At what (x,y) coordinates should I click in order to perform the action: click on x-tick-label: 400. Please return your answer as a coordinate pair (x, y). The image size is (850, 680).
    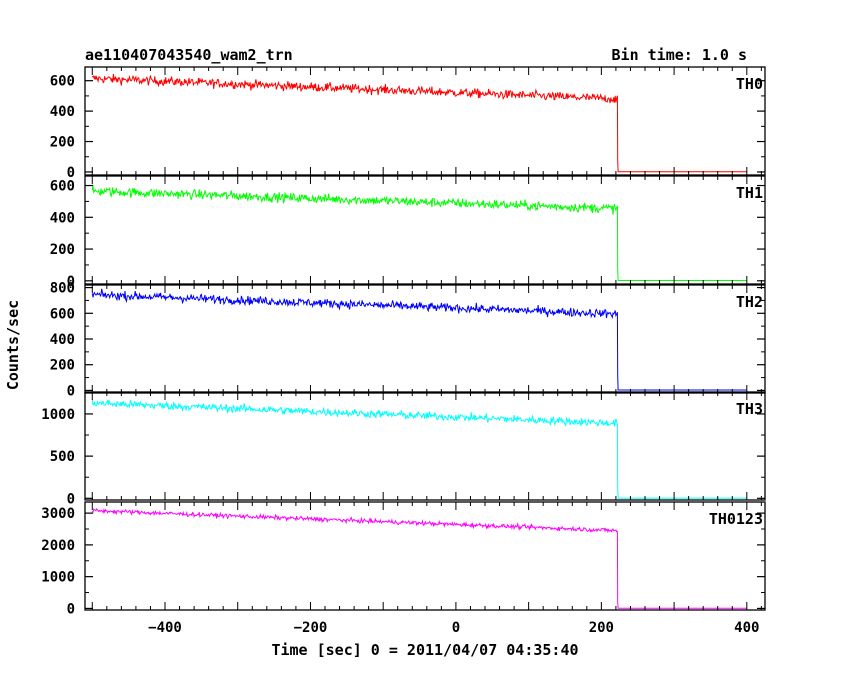
    Looking at the image, I should click on (746, 628).